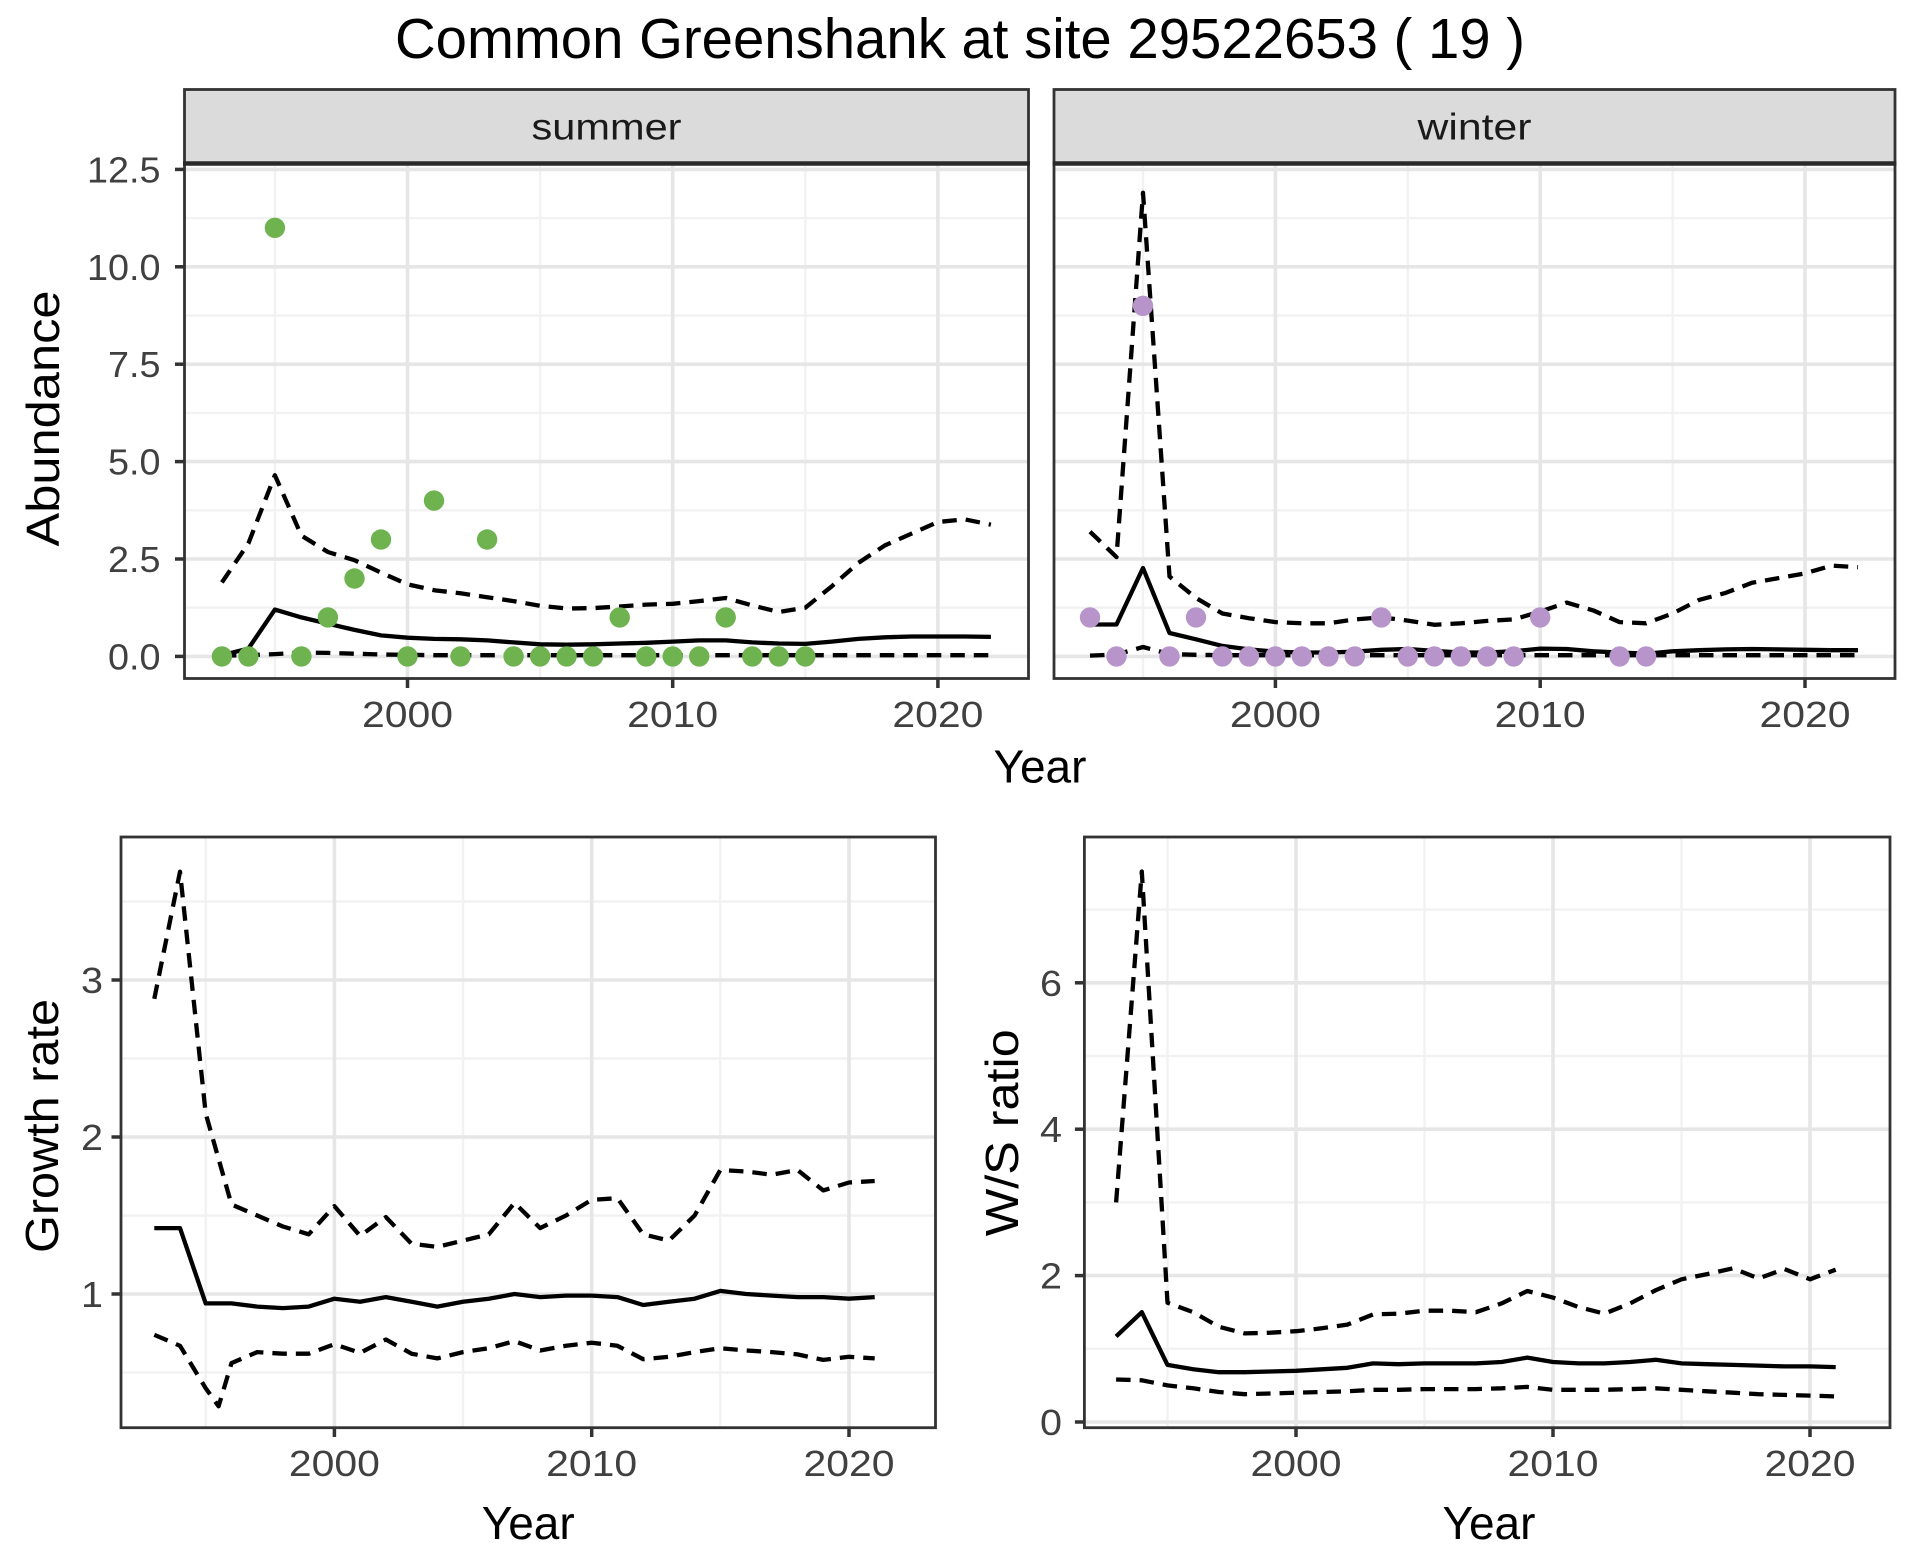 The height and width of the screenshot is (1560, 1920). What do you see at coordinates (134, 462) in the screenshot?
I see `svg-text: 5.0` at bounding box center [134, 462].